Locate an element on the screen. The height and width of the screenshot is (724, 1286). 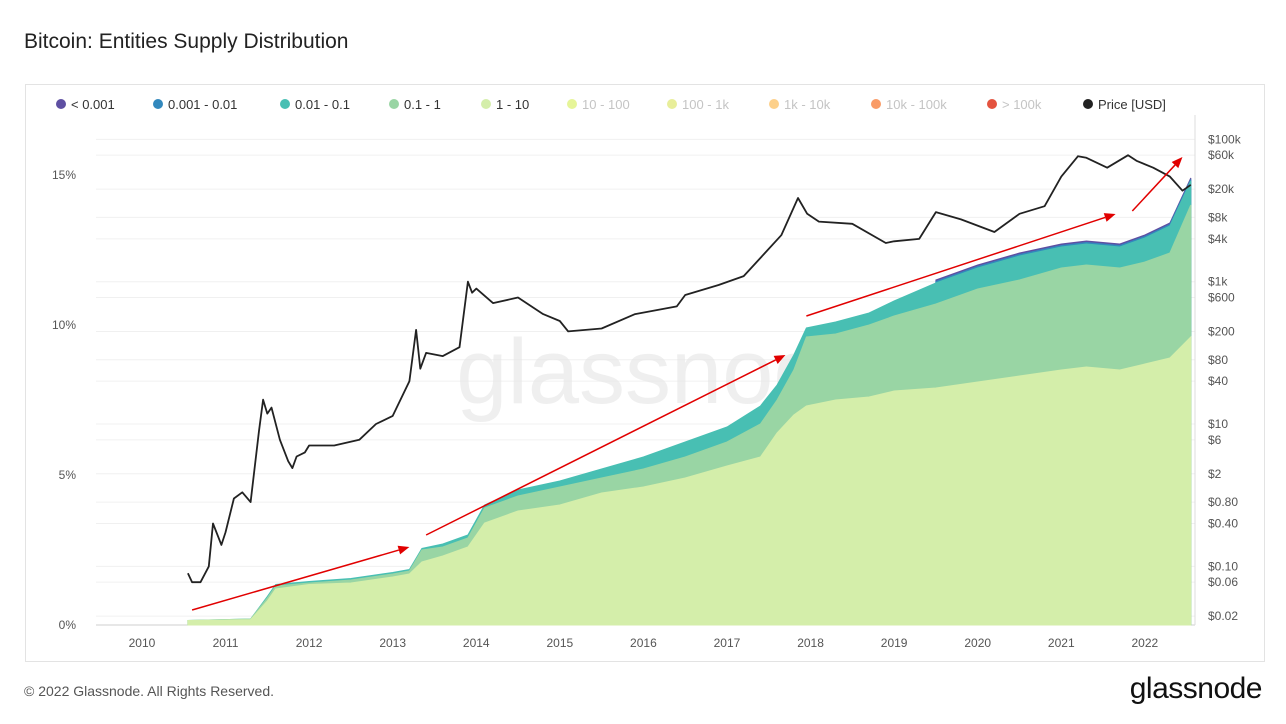
legend-item-10k-100k: 10k - 100k is located at coordinates (909, 104).